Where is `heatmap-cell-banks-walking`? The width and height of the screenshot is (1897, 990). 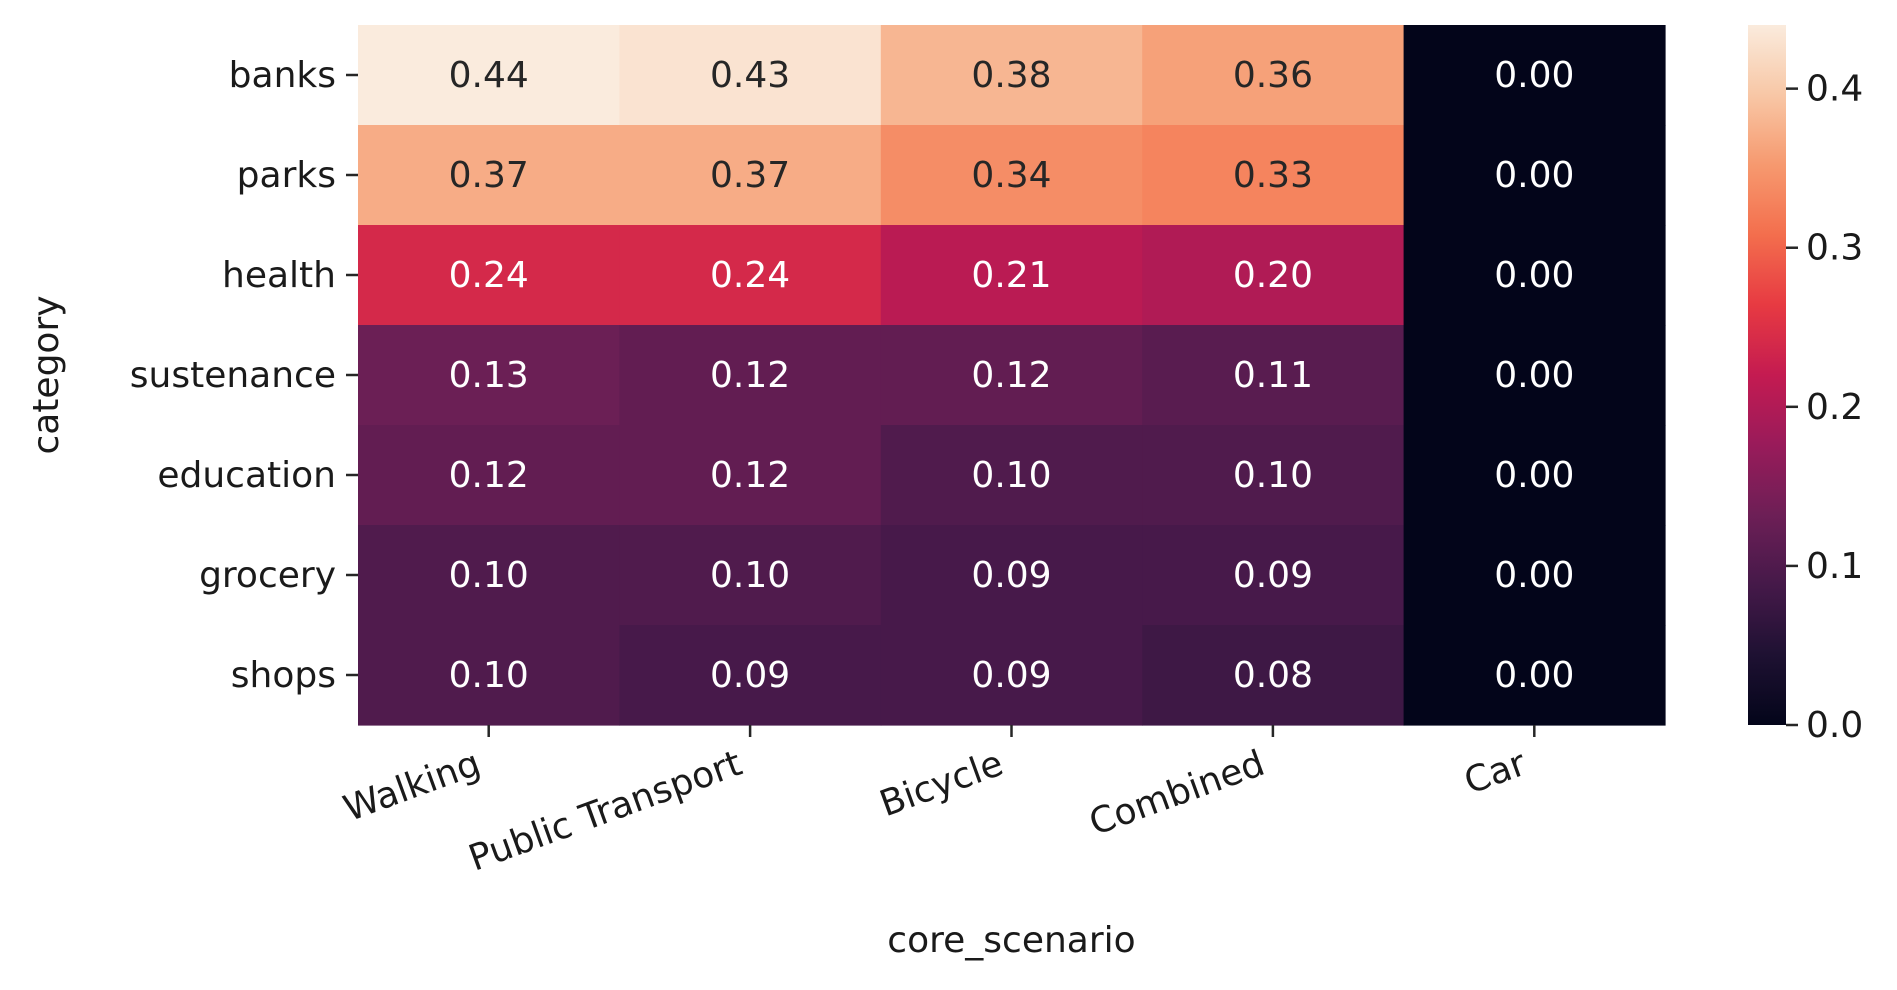
heatmap-cell-banks-walking is located at coordinates (489, 75).